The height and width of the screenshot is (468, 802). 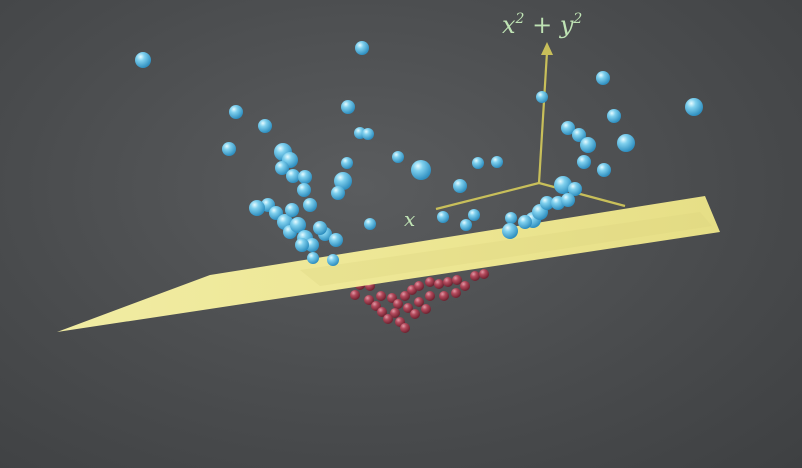 I want to click on red-points-group, so click(x=419, y=301).